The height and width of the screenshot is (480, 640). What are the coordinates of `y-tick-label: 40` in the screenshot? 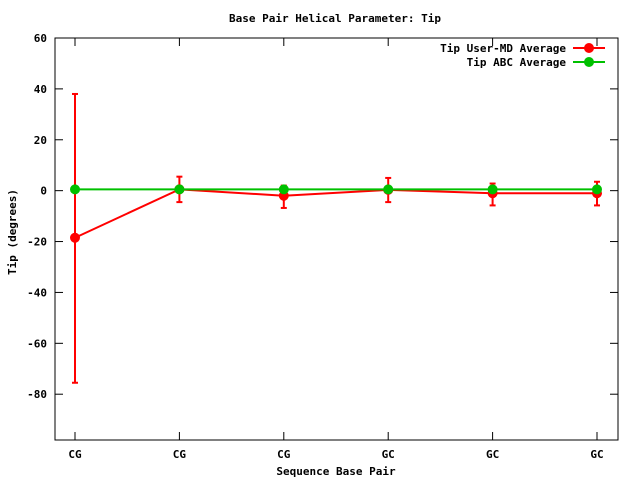 It's located at (40, 89).